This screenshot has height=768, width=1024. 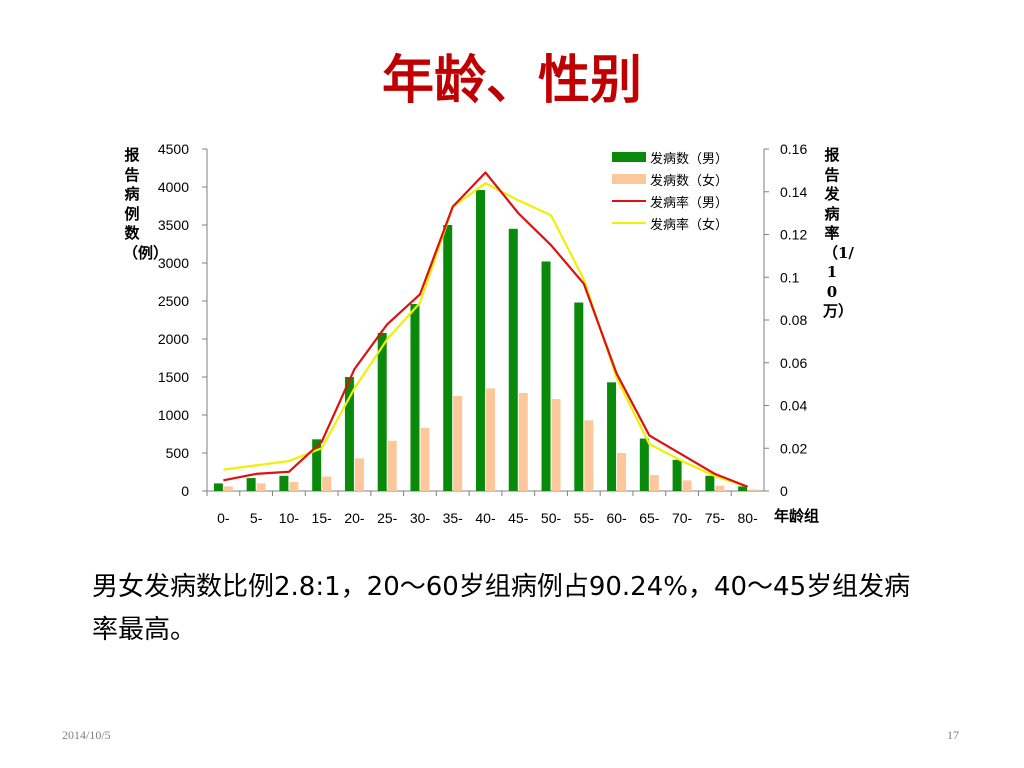 I want to click on x-tick-label: 60-, so click(x=616, y=518).